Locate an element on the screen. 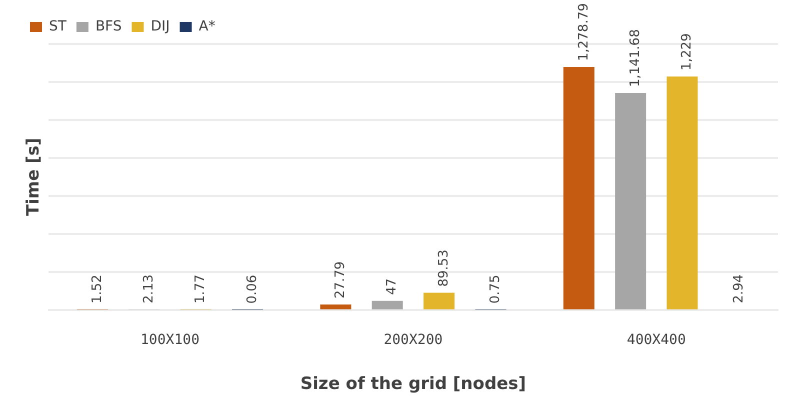 This screenshot has width=808, height=409. data-label: 2.13 is located at coordinates (149, 289).